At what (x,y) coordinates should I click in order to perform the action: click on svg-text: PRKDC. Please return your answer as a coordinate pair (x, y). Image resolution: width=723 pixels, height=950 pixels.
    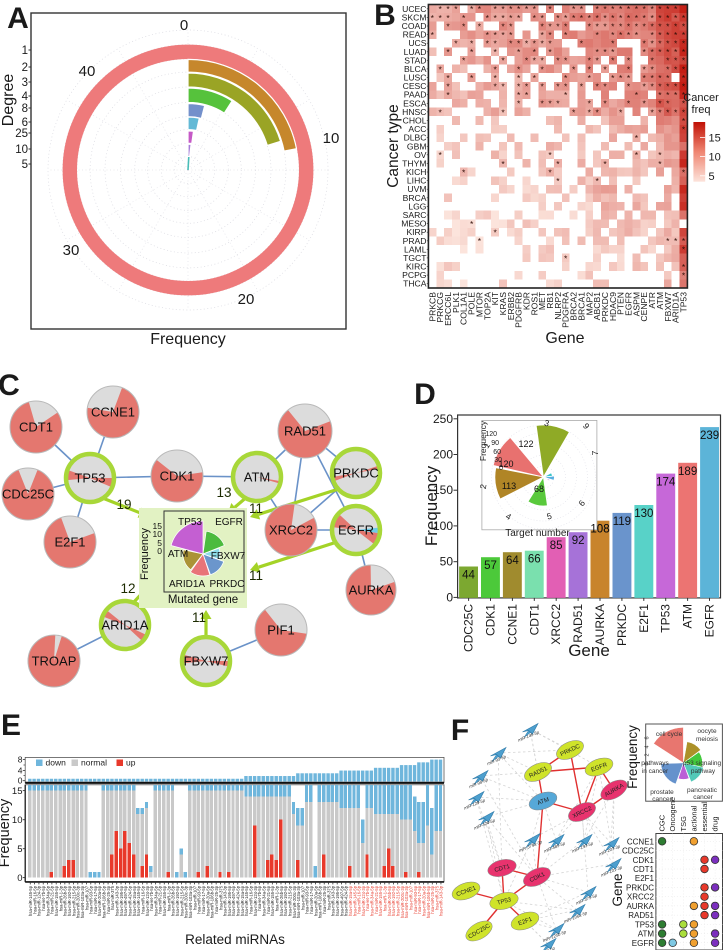
    Looking at the image, I should click on (640, 887).